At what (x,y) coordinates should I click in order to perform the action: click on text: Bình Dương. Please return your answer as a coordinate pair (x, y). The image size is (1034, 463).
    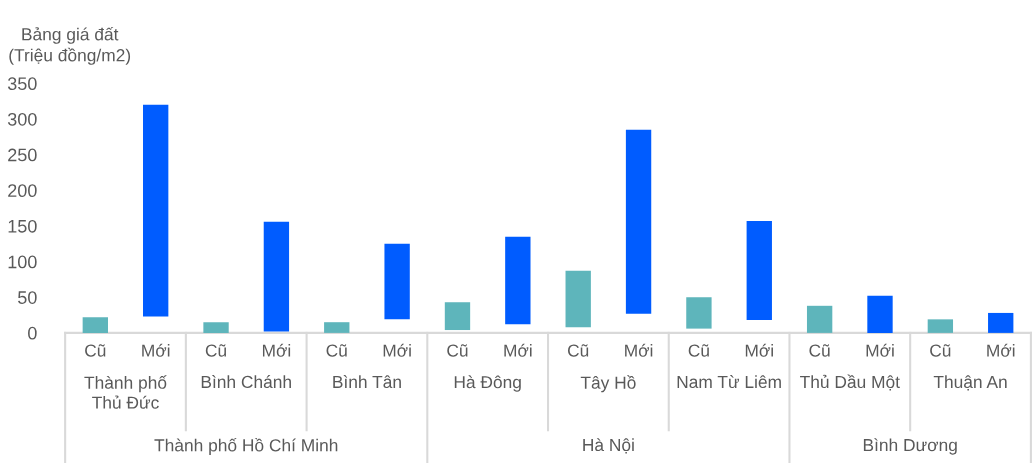
    Looking at the image, I should click on (910, 446).